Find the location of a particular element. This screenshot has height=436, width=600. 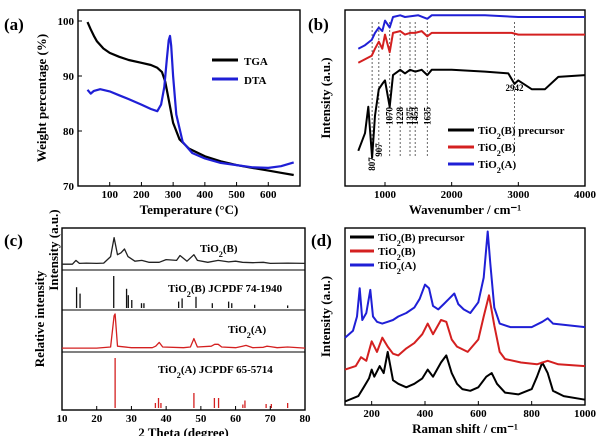

x-axis-label: Temperature (°C) is located at coordinates (189, 209).